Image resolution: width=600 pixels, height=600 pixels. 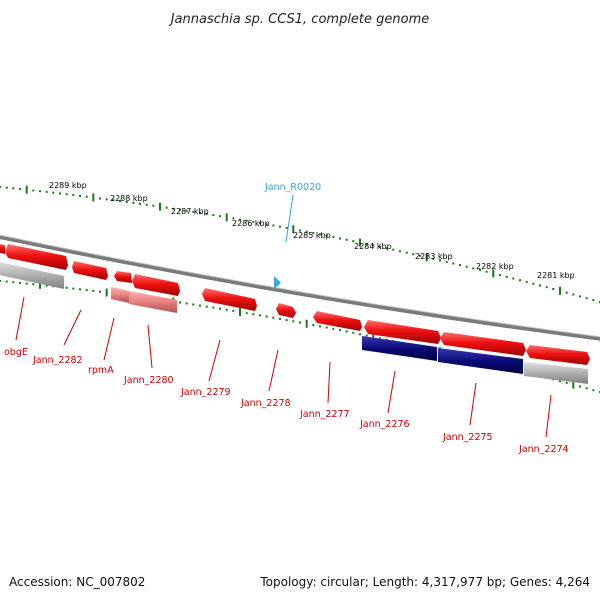 I want to click on rna-leader-line, so click(x=289, y=218).